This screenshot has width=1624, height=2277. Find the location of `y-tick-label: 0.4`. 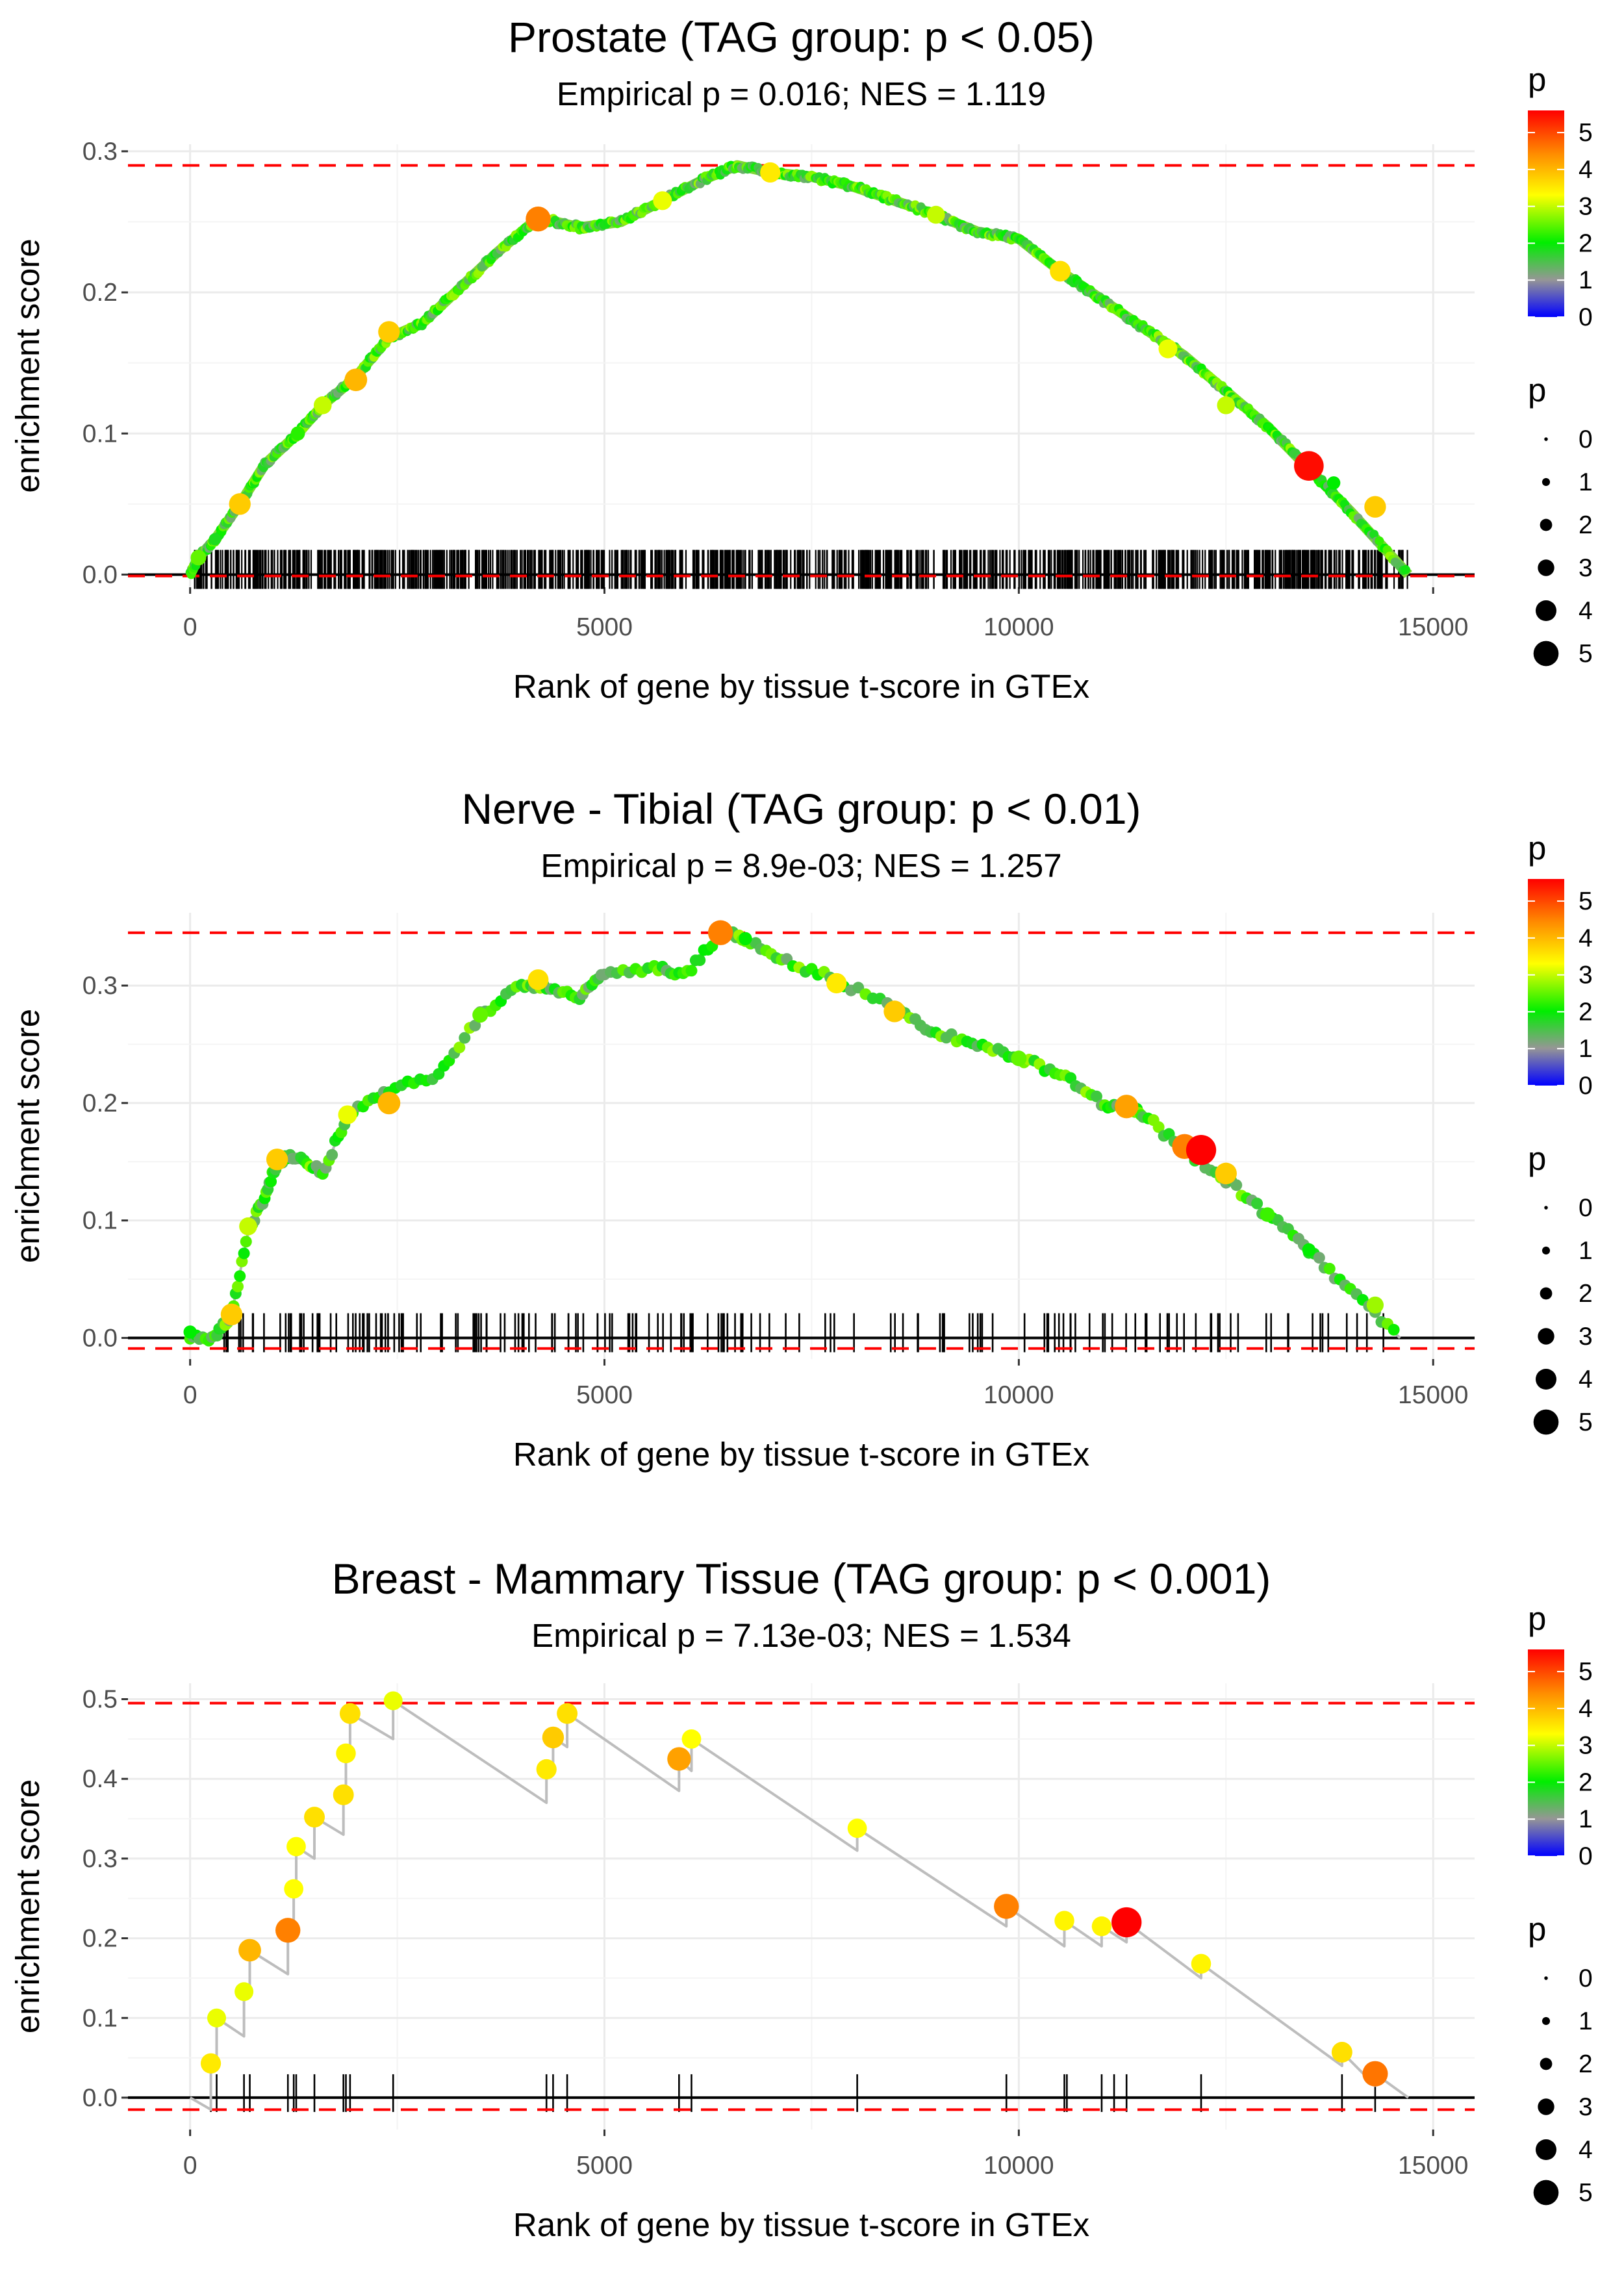

y-tick-label: 0.4 is located at coordinates (100, 1779).